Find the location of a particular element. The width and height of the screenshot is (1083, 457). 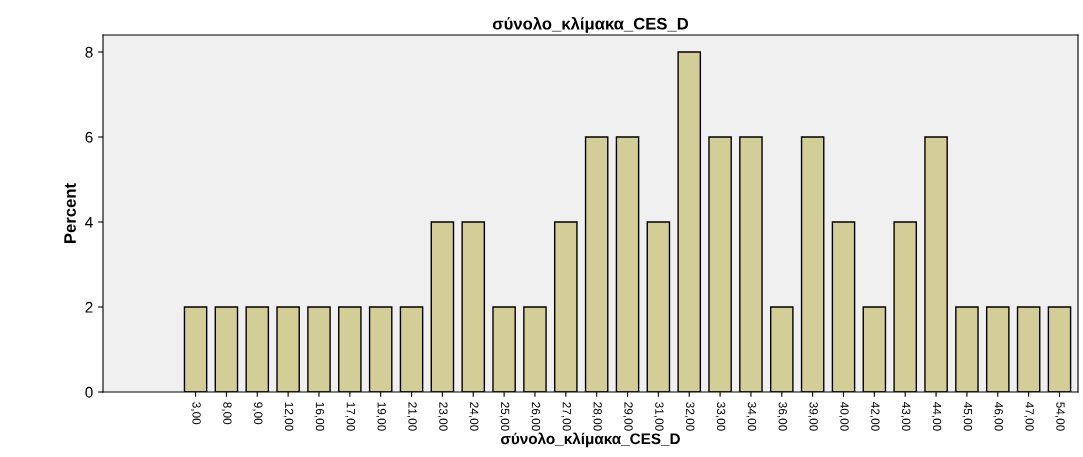

y-tick-label: 0 is located at coordinates (89, 392).